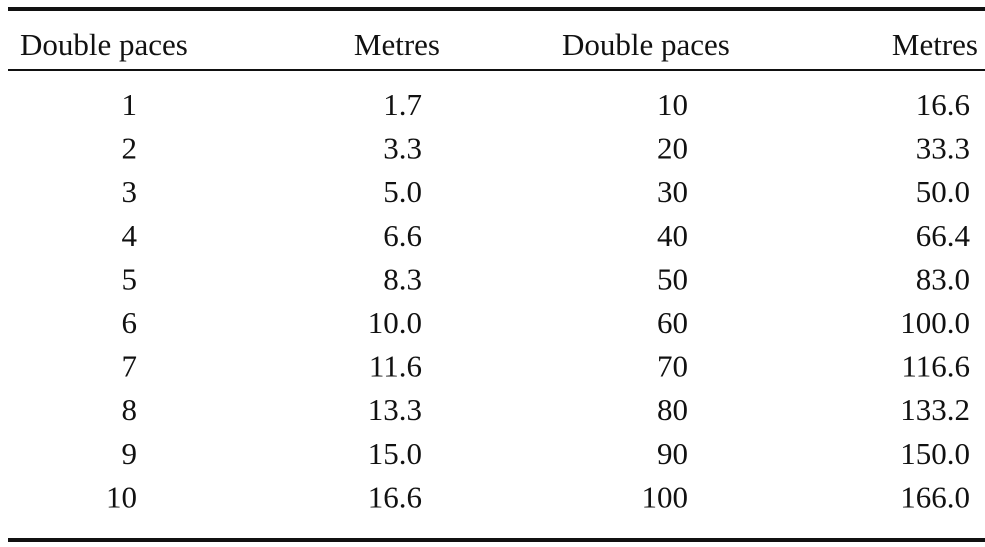 The image size is (985, 547). I want to click on table-cell: 5.0, so click(402, 191).